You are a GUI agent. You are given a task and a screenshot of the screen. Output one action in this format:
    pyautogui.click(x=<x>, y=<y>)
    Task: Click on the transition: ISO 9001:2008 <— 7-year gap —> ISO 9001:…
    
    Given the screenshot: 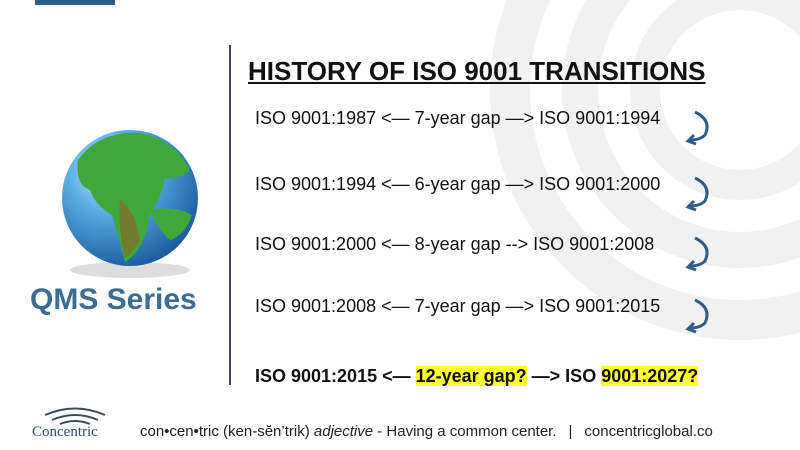 What is the action you would take?
    pyautogui.click(x=458, y=306)
    